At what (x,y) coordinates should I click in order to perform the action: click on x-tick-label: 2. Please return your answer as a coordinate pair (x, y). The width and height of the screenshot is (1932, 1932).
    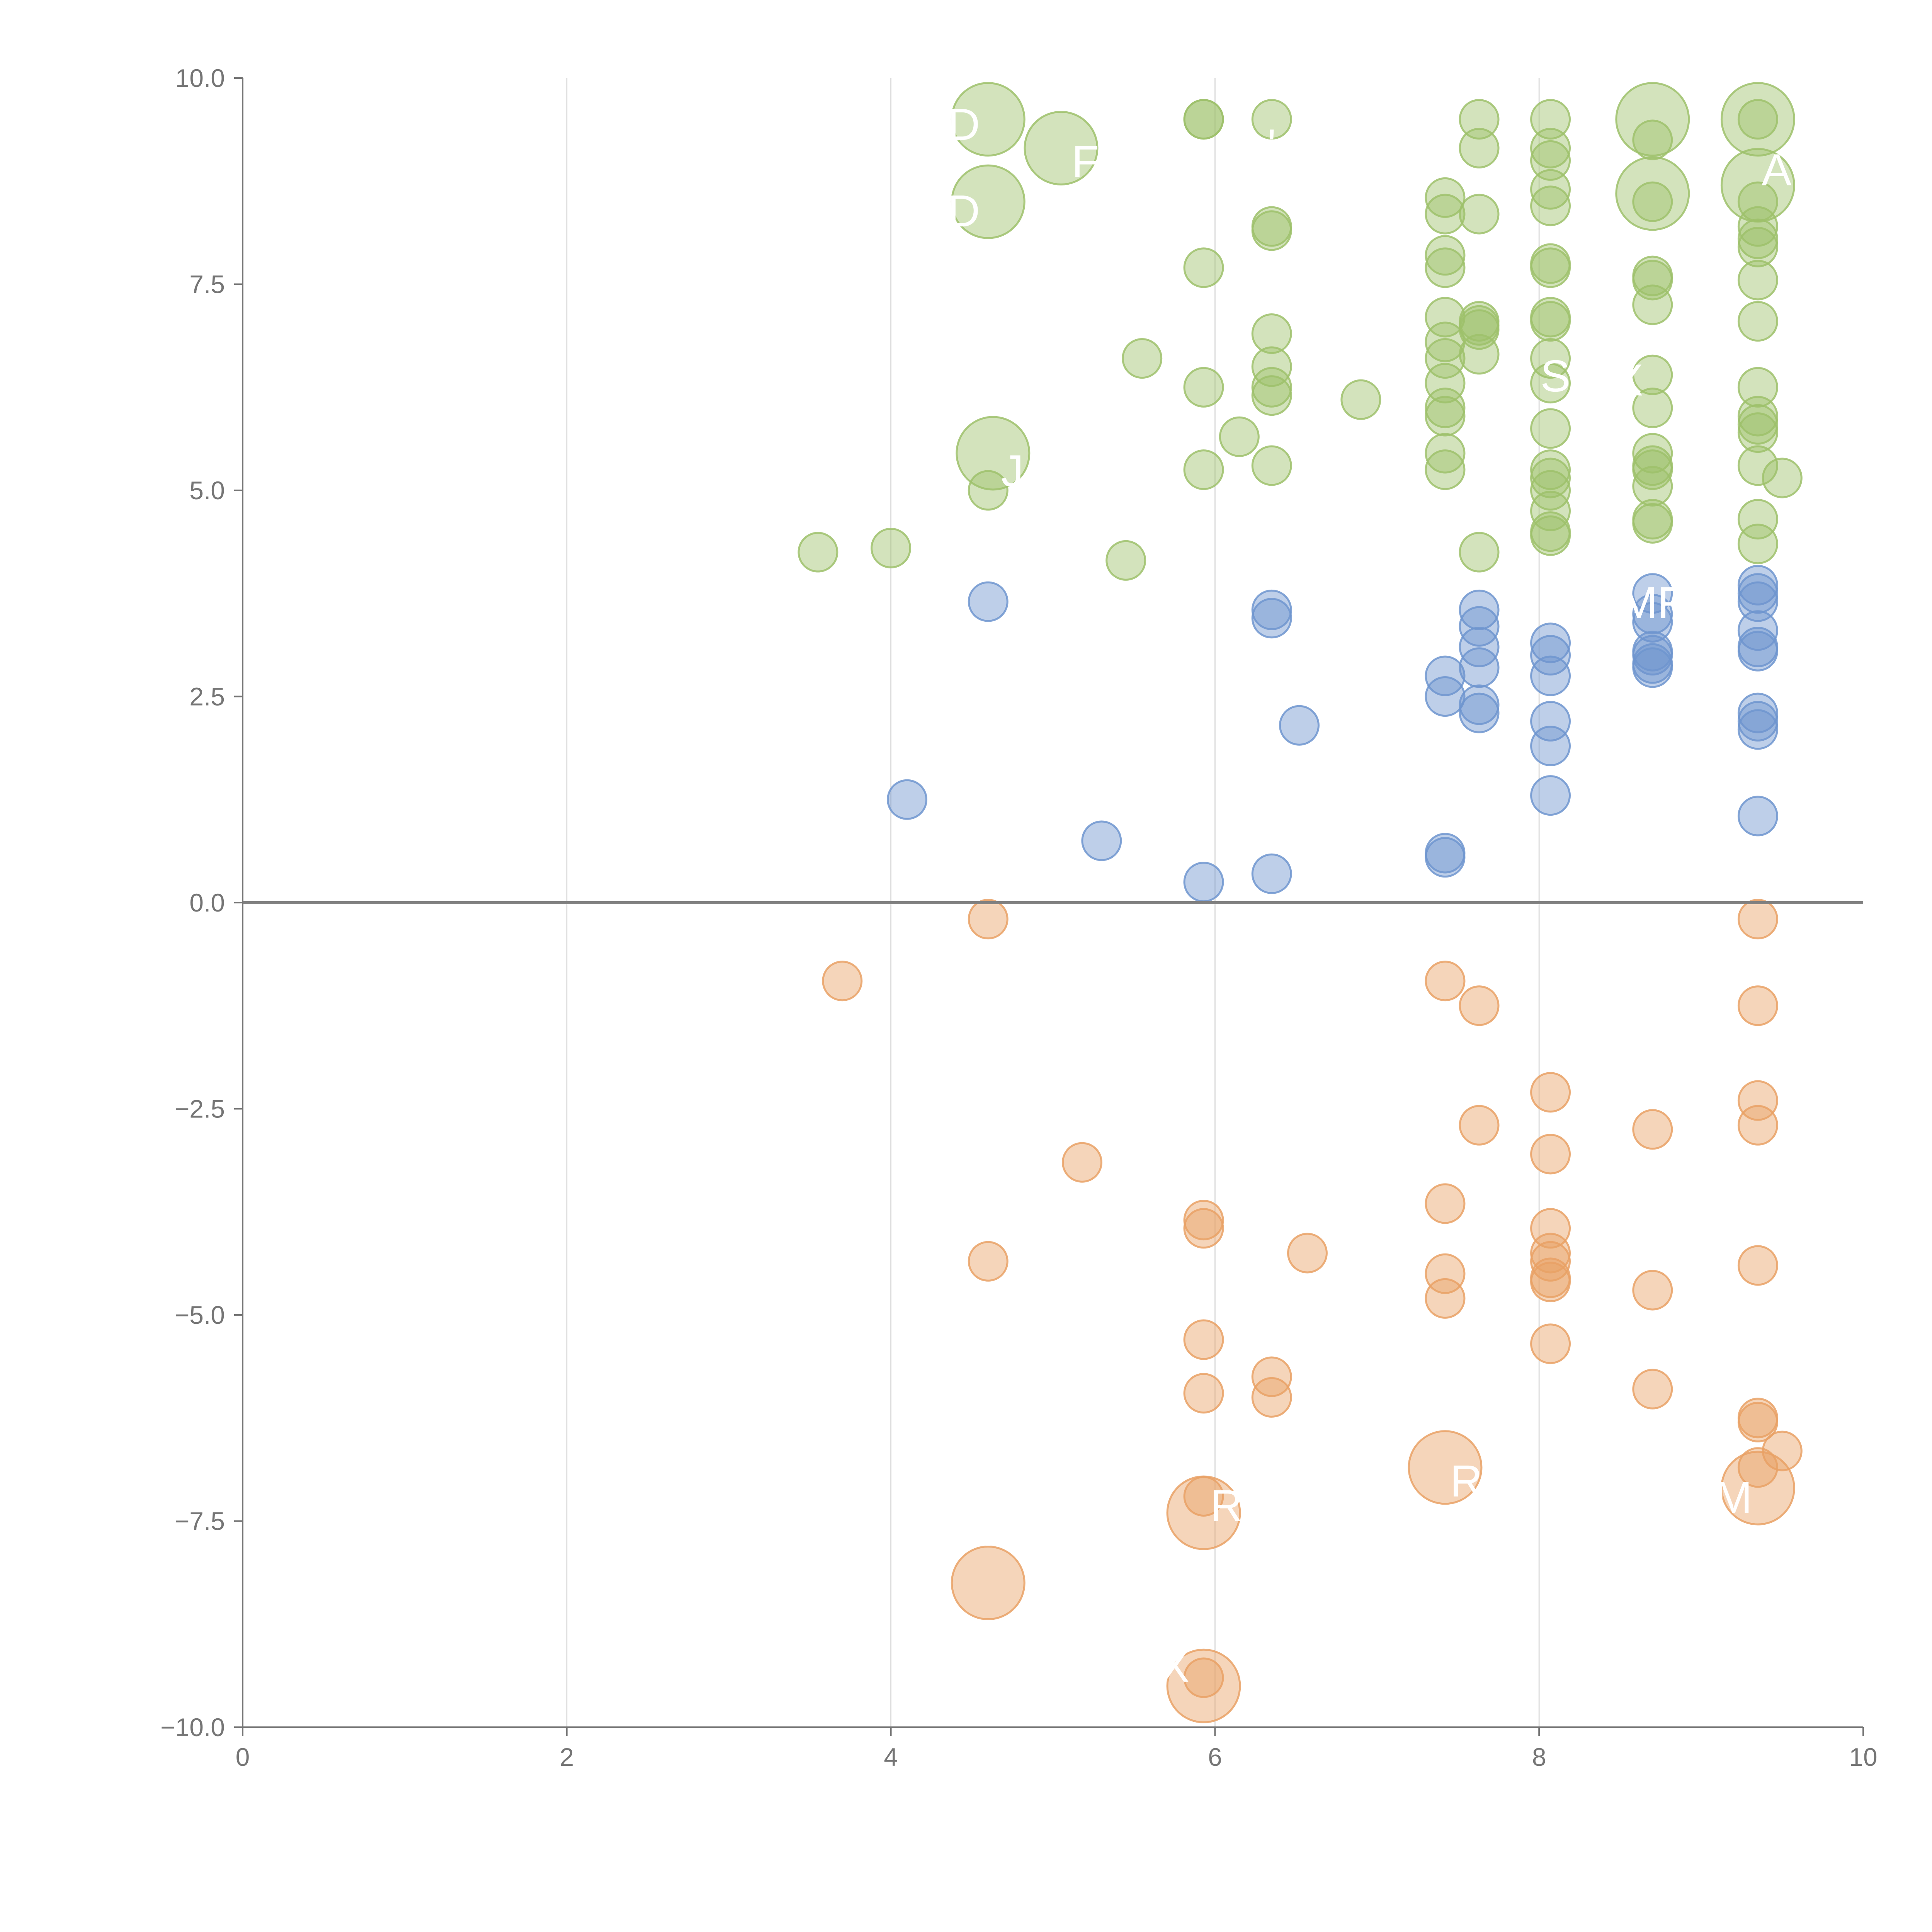
    Looking at the image, I should click on (567, 1757).